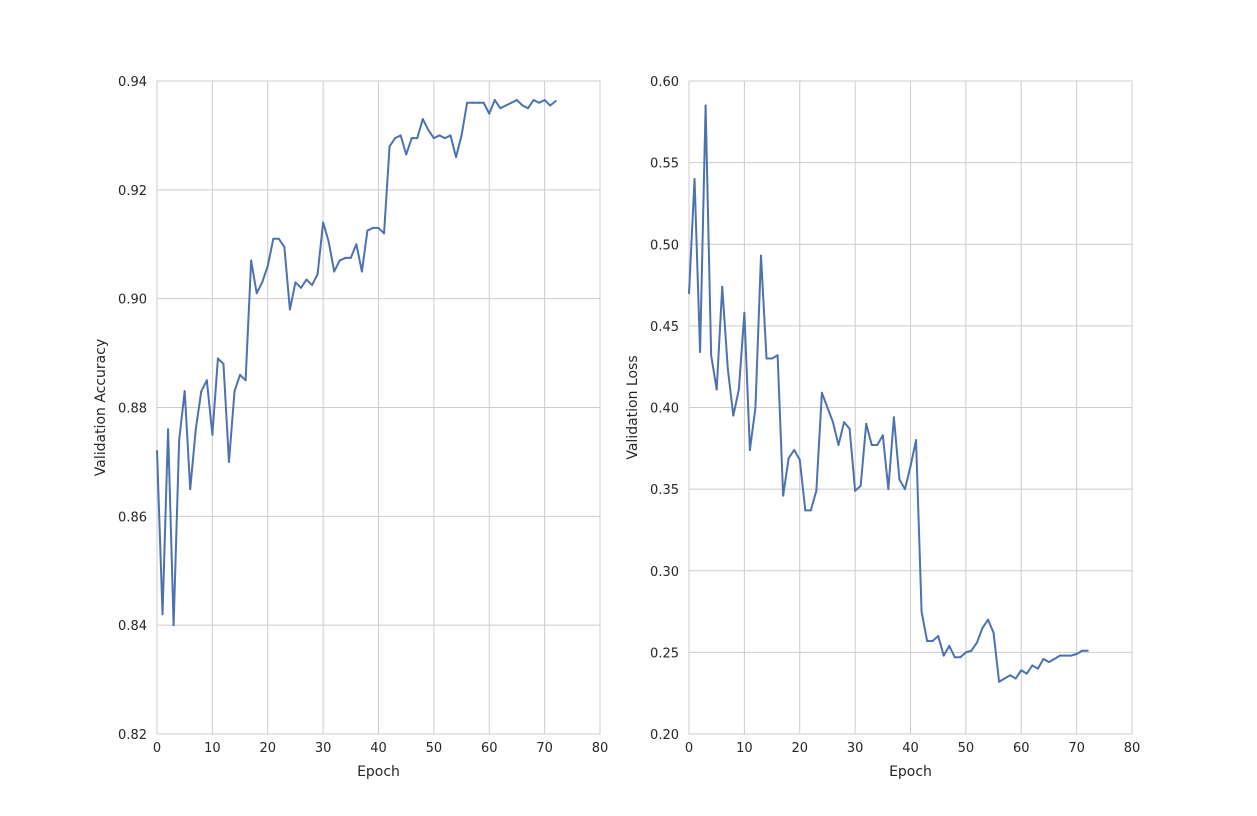 This screenshot has width=1257, height=816. What do you see at coordinates (132, 409) in the screenshot?
I see `accuracy-y-tick-label: 0.88` at bounding box center [132, 409].